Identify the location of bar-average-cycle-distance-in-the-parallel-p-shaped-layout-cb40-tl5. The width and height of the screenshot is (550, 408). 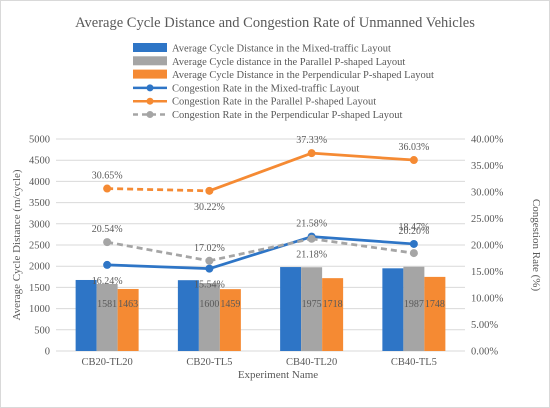
(414, 308).